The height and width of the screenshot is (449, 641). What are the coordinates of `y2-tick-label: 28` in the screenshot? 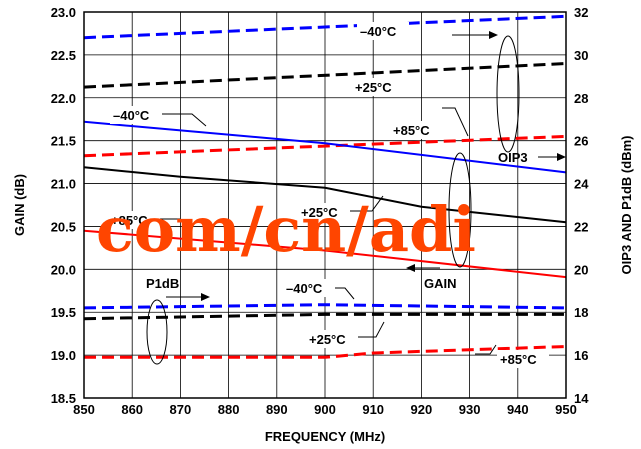 It's located at (581, 98).